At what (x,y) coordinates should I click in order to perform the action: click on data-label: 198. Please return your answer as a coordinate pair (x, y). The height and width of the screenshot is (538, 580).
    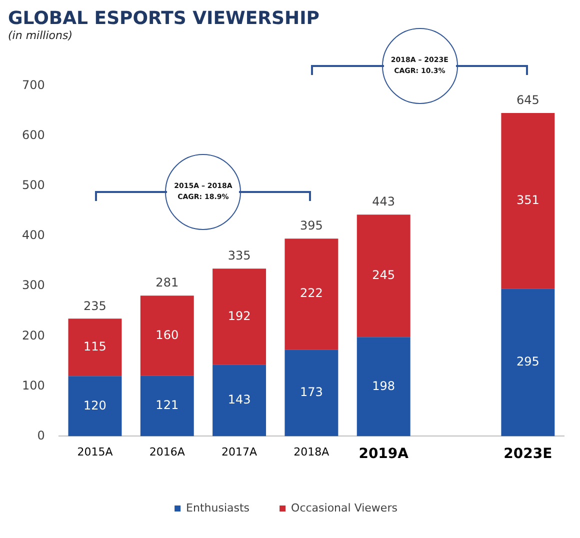
    Looking at the image, I should click on (384, 385).